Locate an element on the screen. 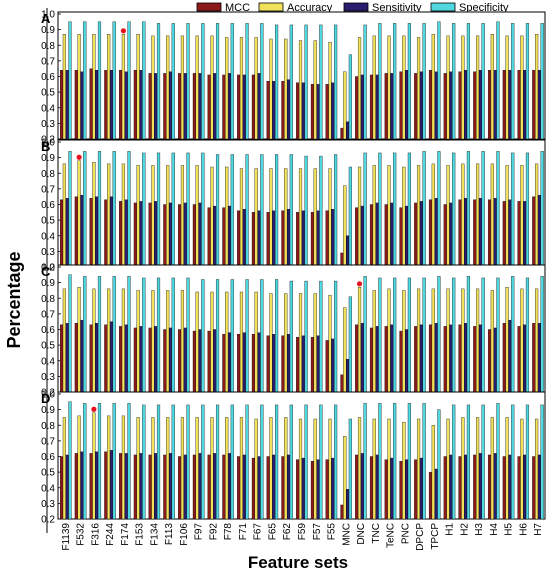  bar-accuracy-f97 is located at coordinates (197, 87).